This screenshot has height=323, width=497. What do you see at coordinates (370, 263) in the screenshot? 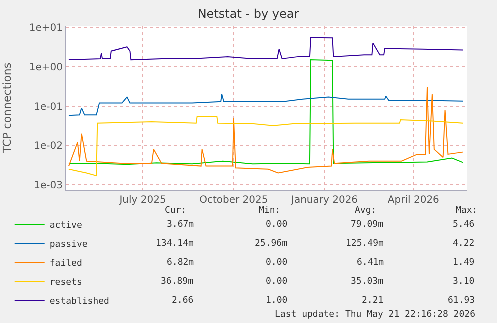
I see `text: 6.41m` at bounding box center [370, 263].